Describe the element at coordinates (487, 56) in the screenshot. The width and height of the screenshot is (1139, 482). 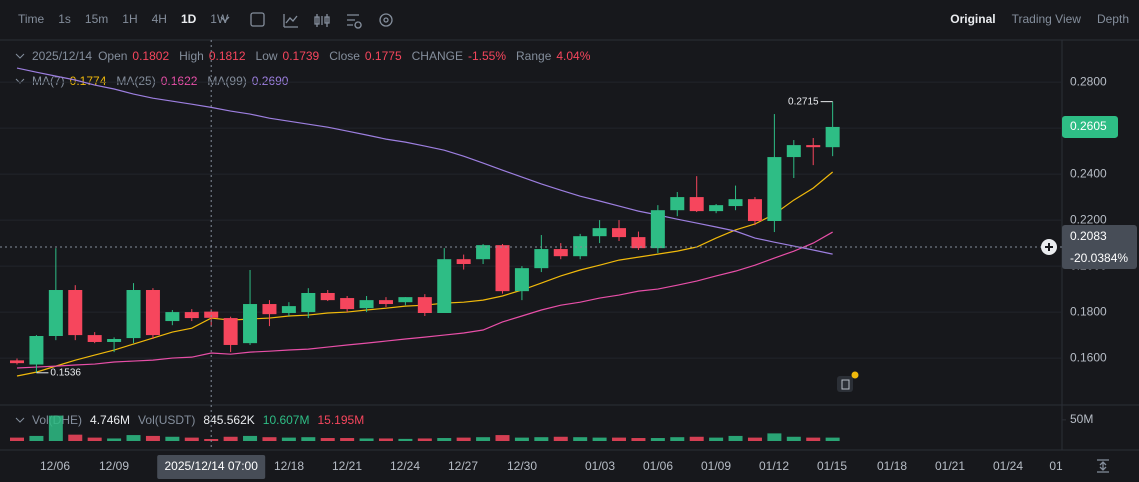
I see `legend-value: -1.55%` at that location.